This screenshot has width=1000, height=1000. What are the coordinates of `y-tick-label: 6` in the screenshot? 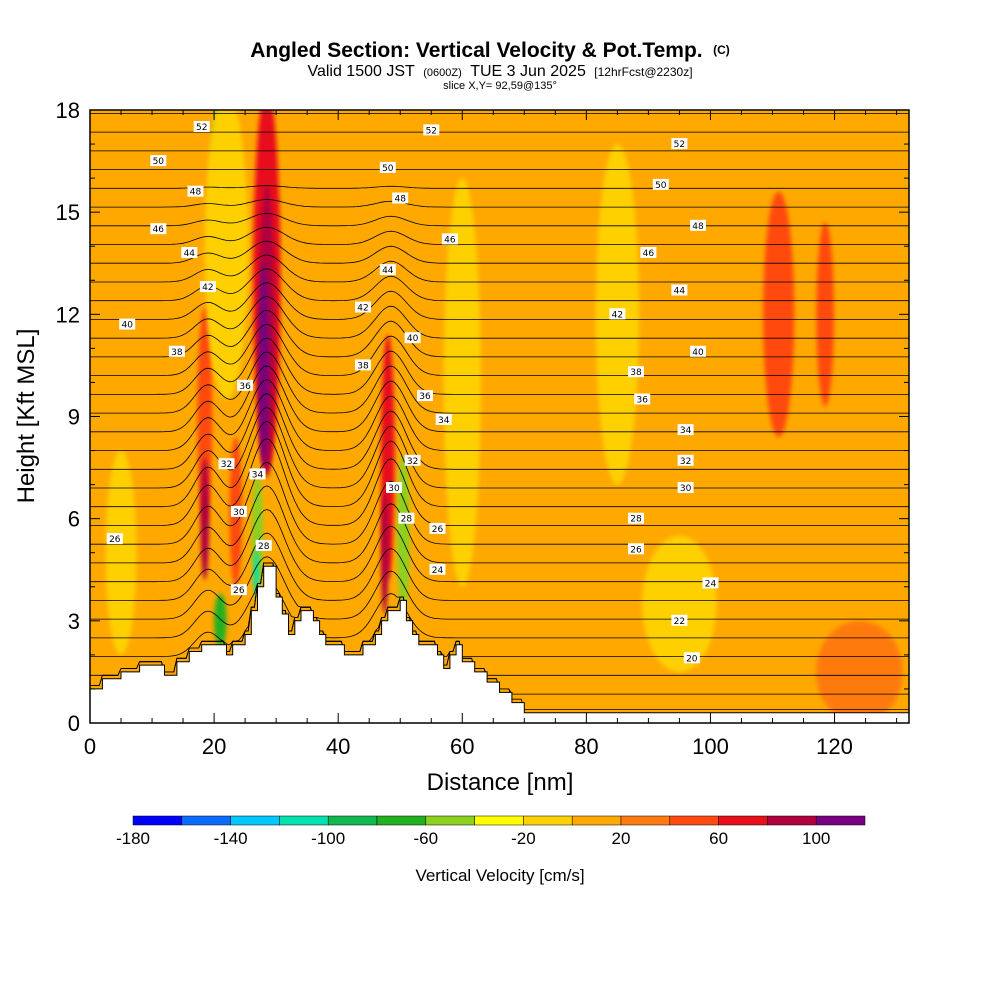 It's located at (74, 519).